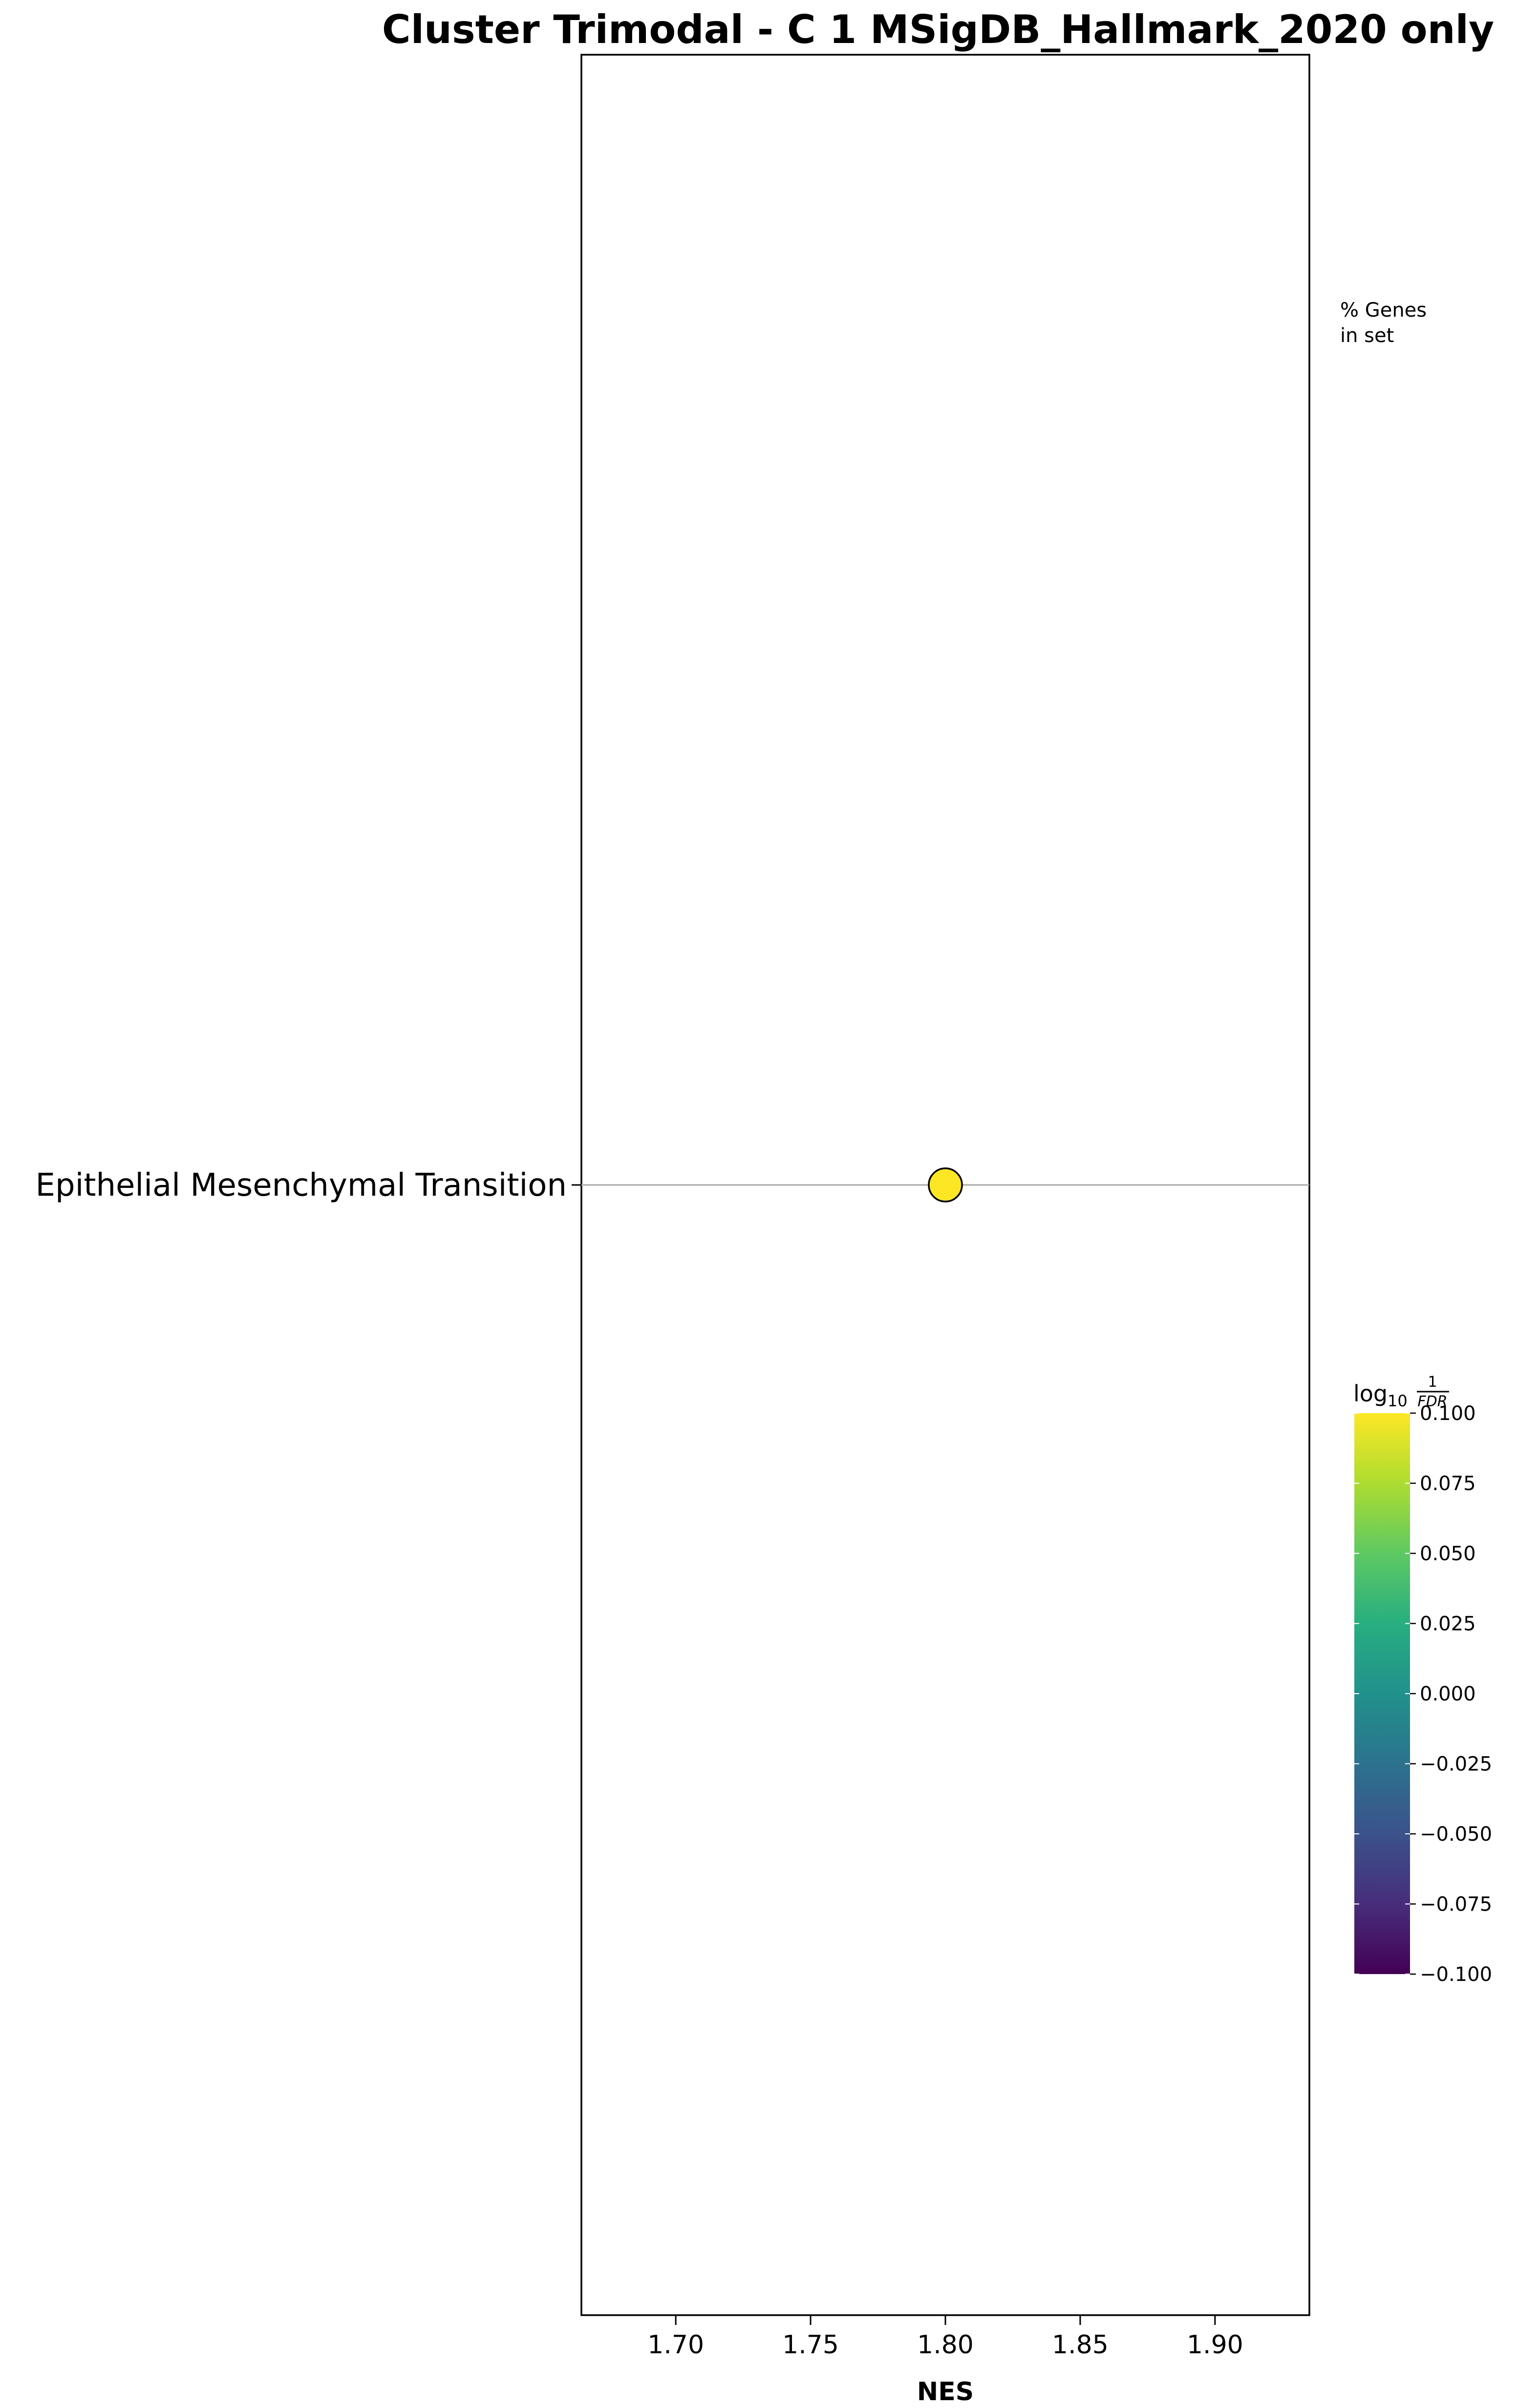 The image size is (1539, 2408). What do you see at coordinates (1080, 2345) in the screenshot?
I see `x-tick-label: 1.85` at bounding box center [1080, 2345].